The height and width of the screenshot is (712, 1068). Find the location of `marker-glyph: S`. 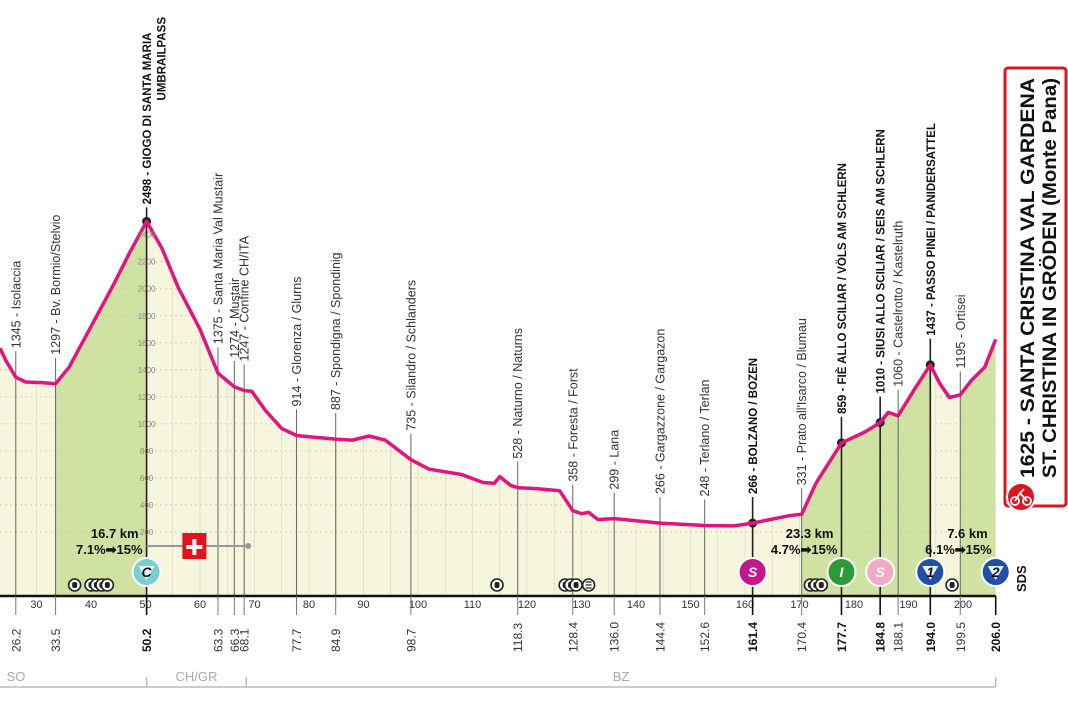

marker-glyph: S is located at coordinates (880, 572).